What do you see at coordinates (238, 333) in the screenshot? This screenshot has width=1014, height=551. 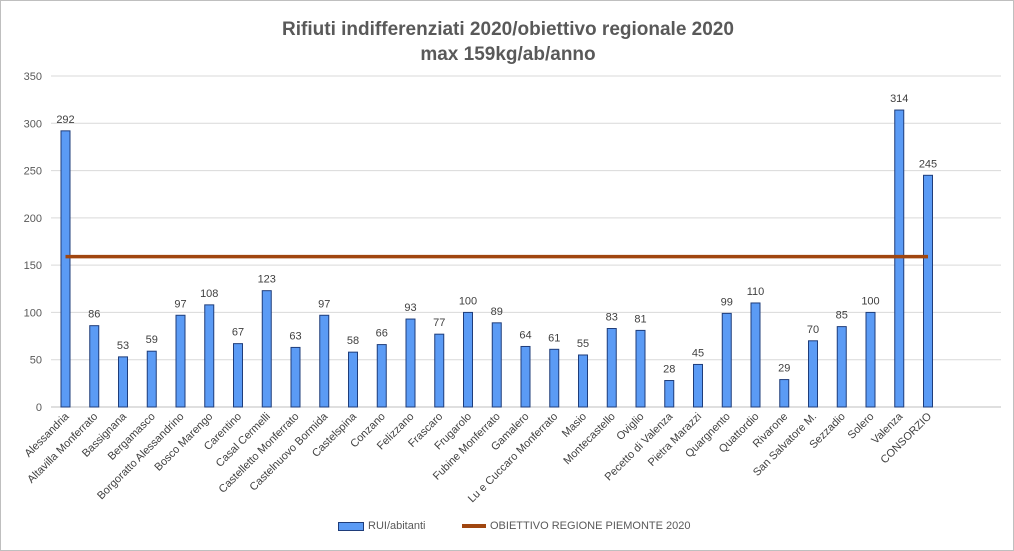 I see `data-label: 67` at bounding box center [238, 333].